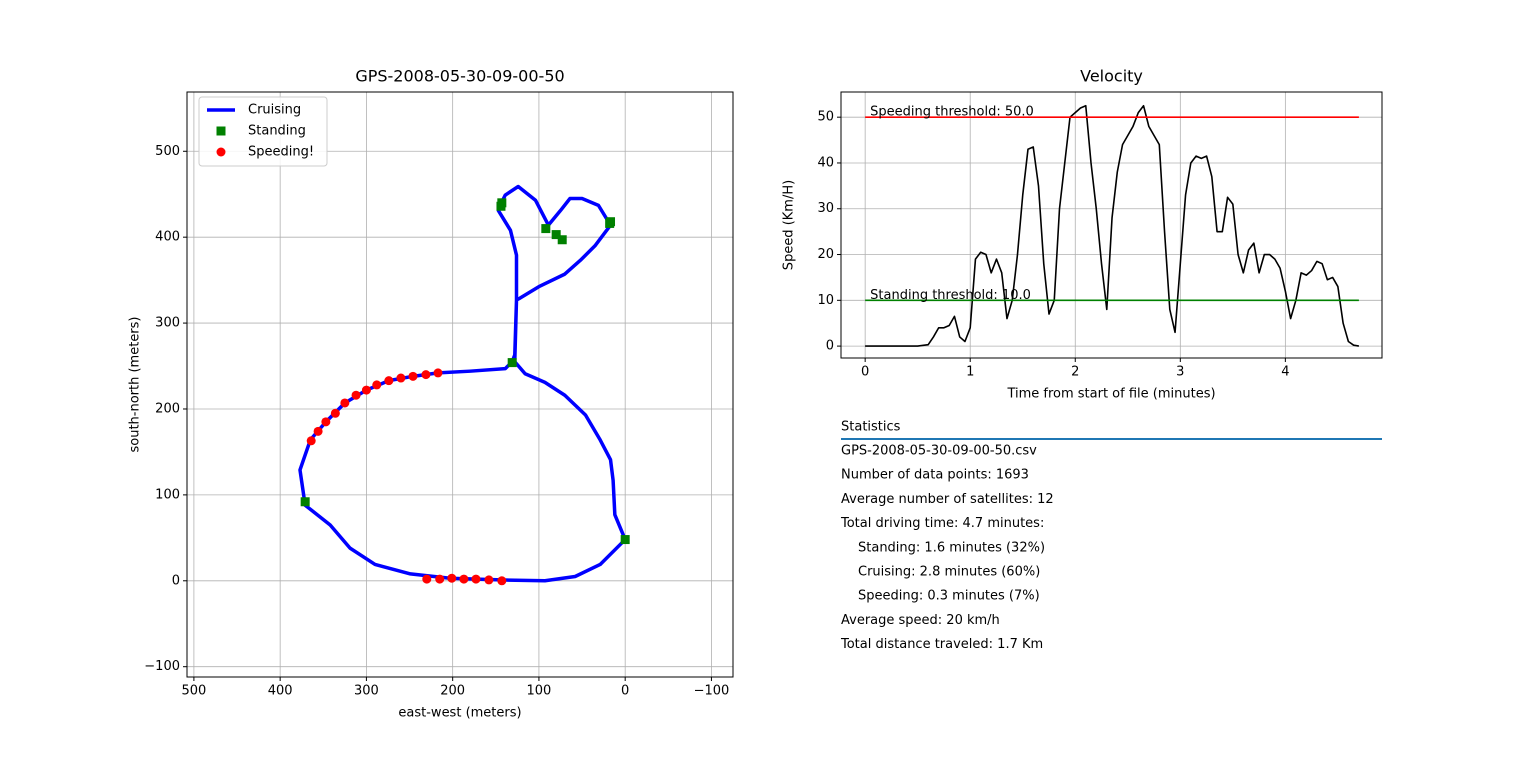  I want to click on statistics-subline: Speeding: 0.3 minutes (7%), so click(949, 596).